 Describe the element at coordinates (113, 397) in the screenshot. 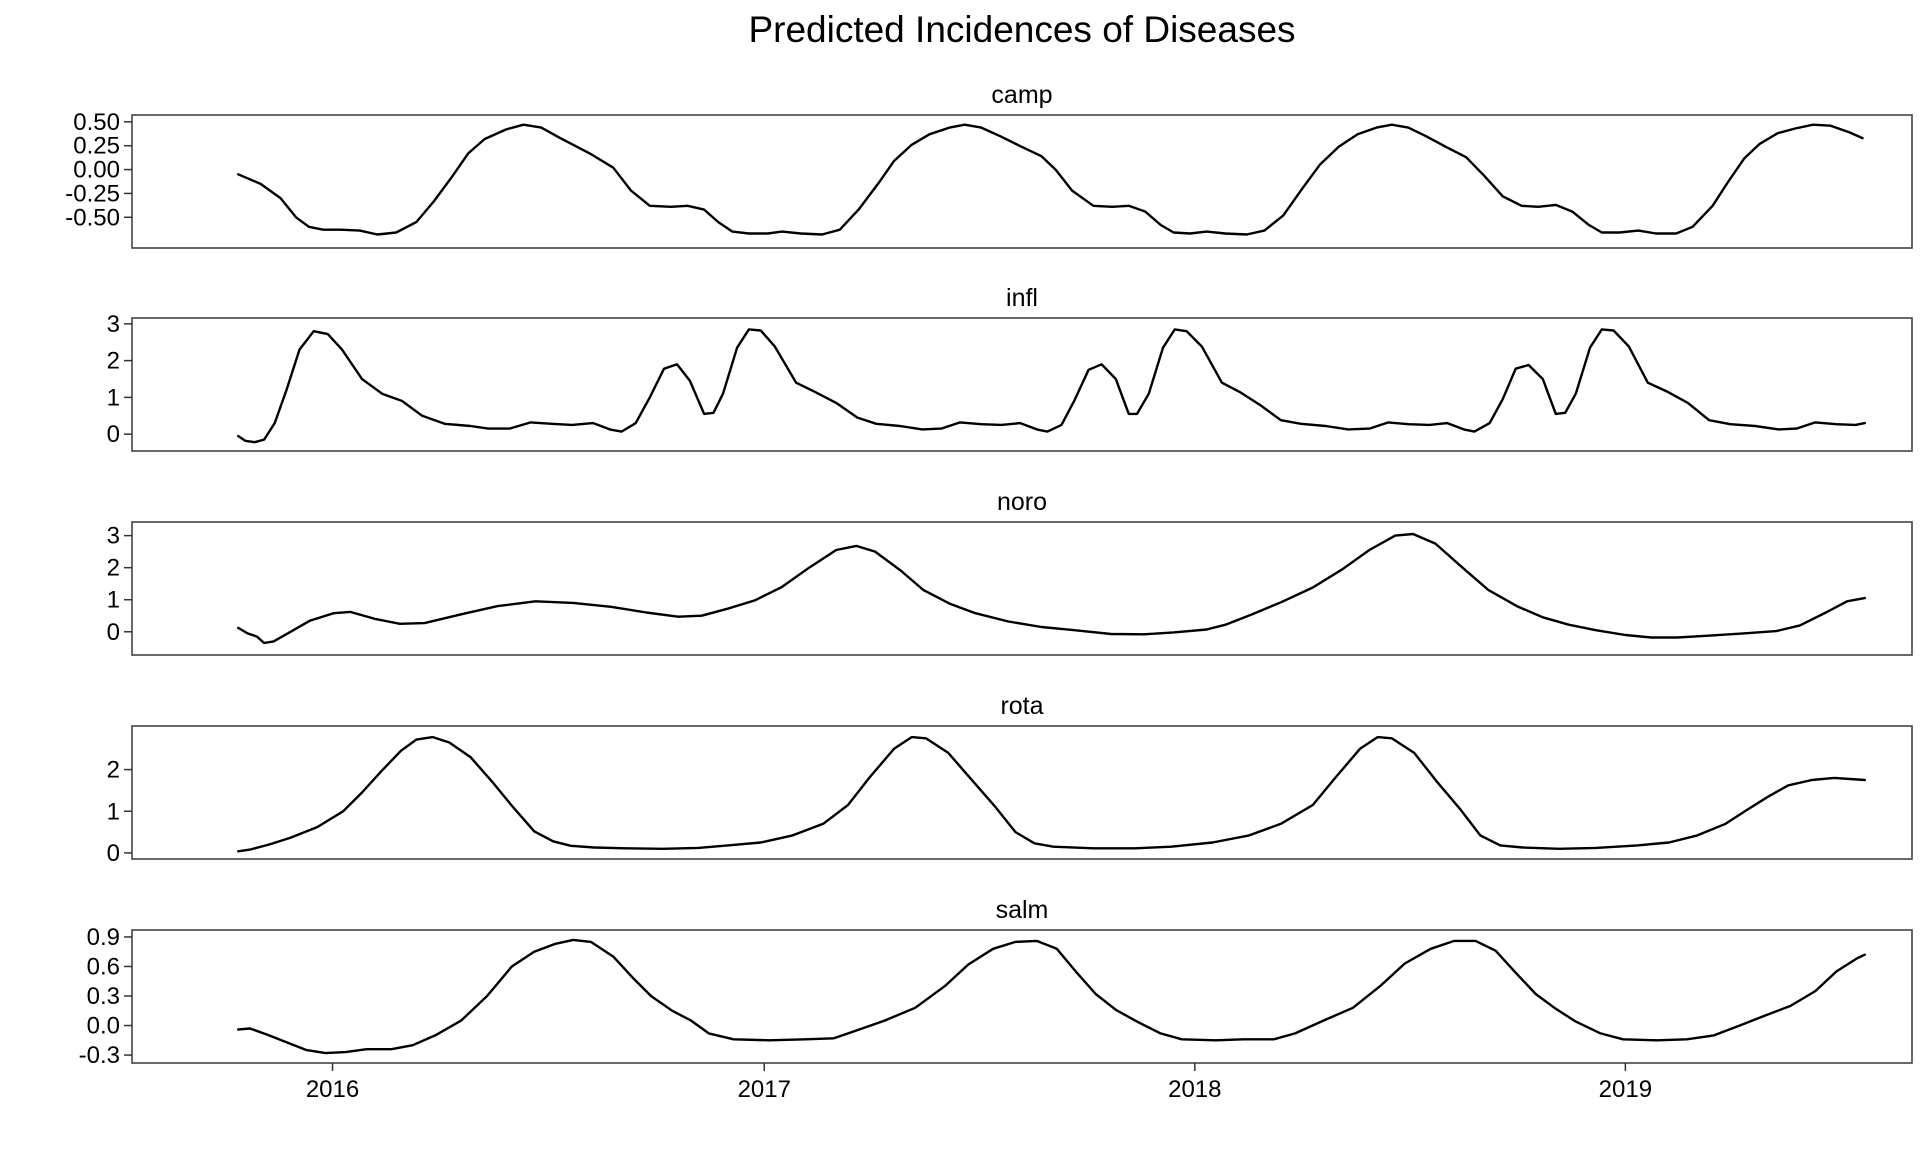

I see `y-tick-label-infl: 1` at that location.